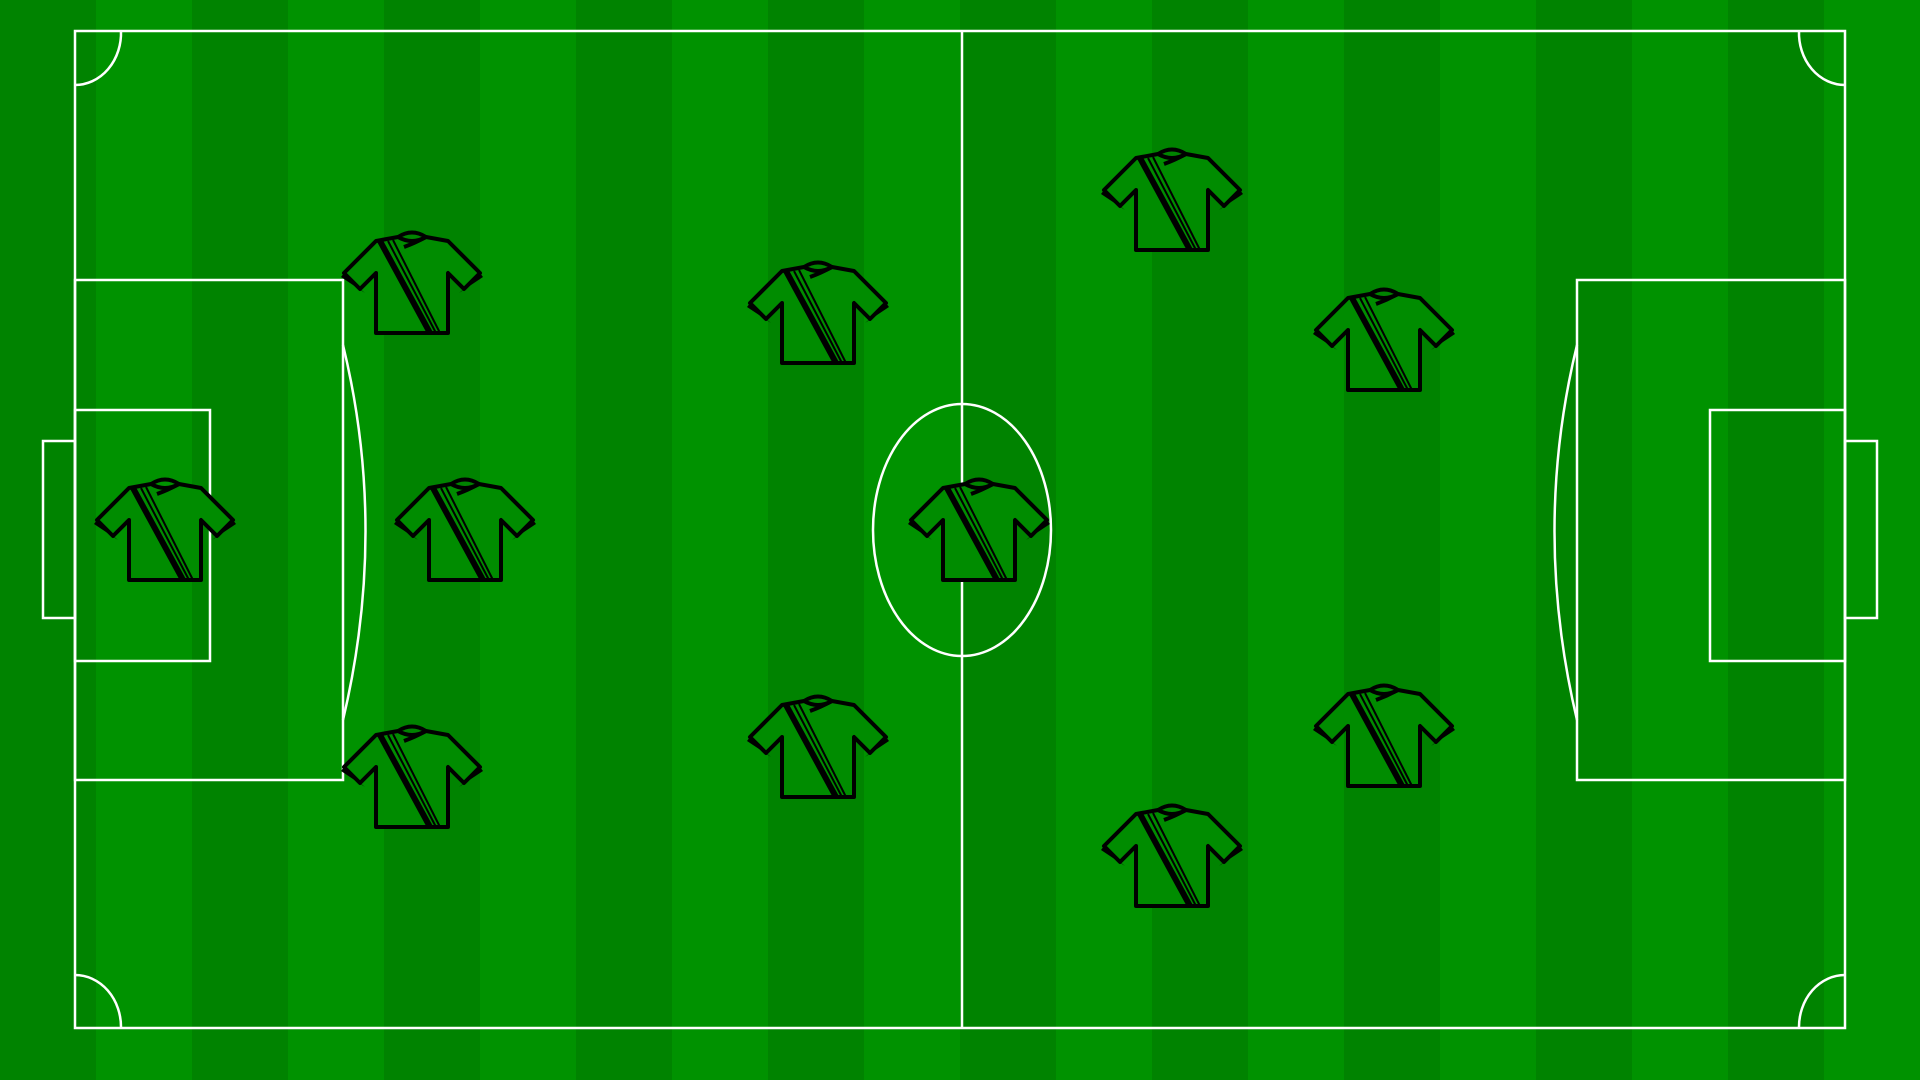 Image resolution: width=1920 pixels, height=1080 pixels. What do you see at coordinates (354, 532) in the screenshot?
I see `left-penalty-arc` at bounding box center [354, 532].